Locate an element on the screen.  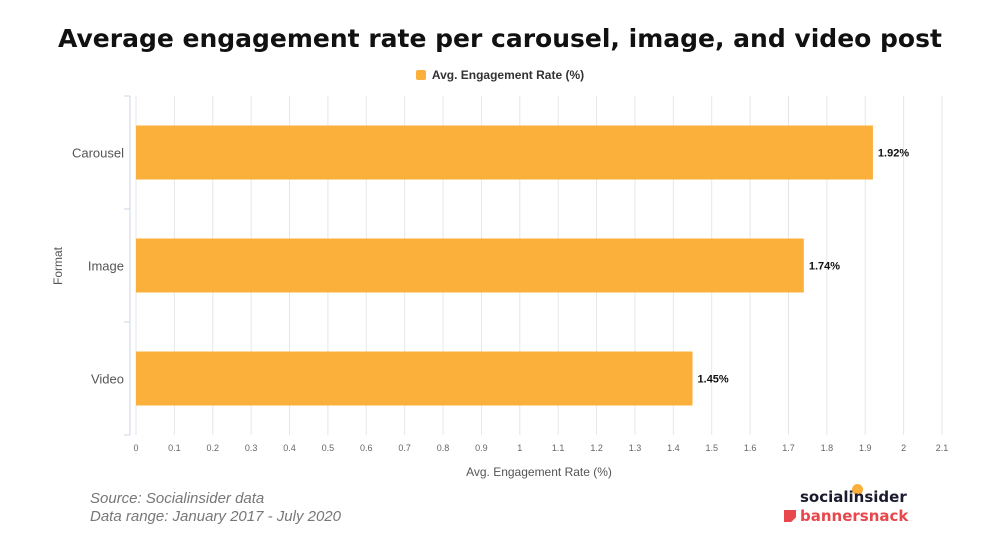
x-tick-label: 2.1 is located at coordinates (942, 448).